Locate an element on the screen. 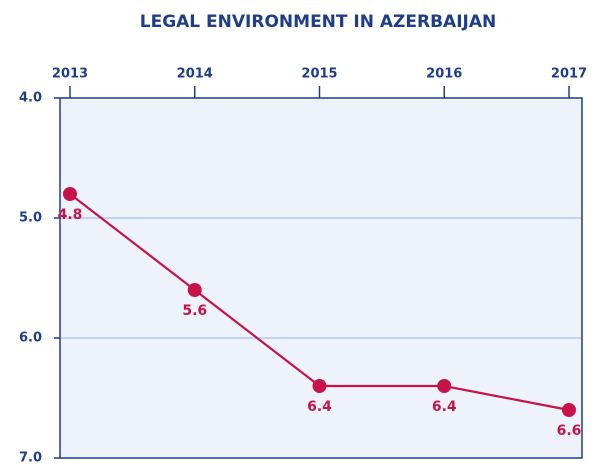  data-label: 4.8 is located at coordinates (70, 215).